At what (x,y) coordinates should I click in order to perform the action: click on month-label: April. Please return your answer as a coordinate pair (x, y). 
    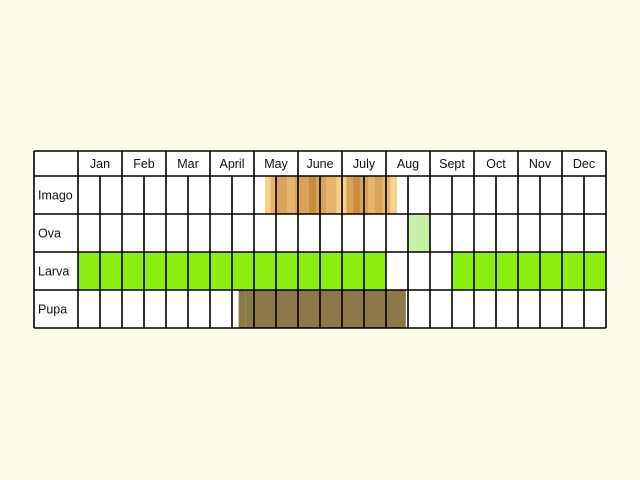
    Looking at the image, I should click on (231, 164).